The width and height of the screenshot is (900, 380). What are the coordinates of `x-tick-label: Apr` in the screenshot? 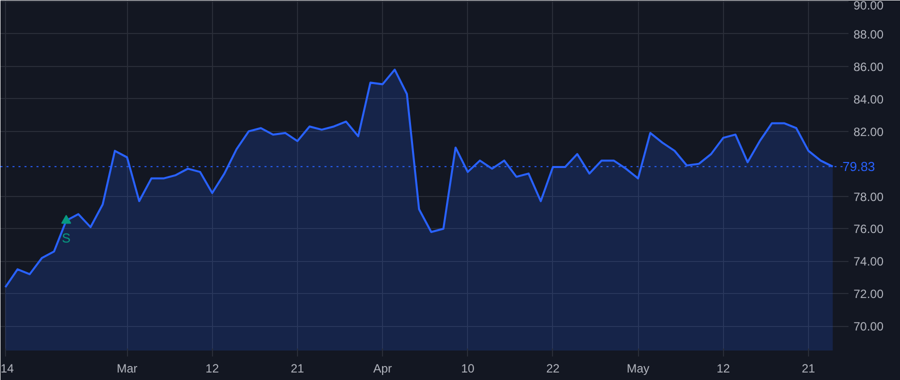 It's located at (382, 369).